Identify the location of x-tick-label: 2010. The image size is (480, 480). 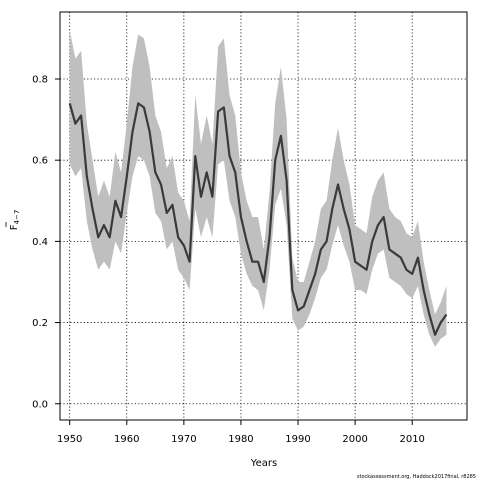
(411, 439).